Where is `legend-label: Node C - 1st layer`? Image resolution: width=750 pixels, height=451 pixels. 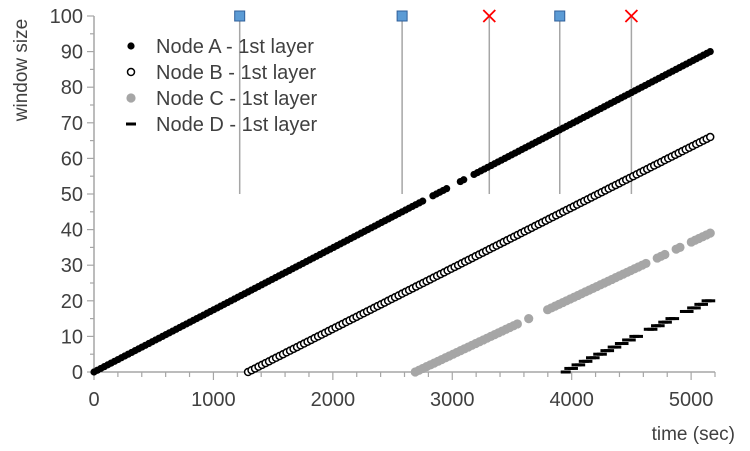
legend-label: Node C - 1st layer is located at coordinates (237, 99).